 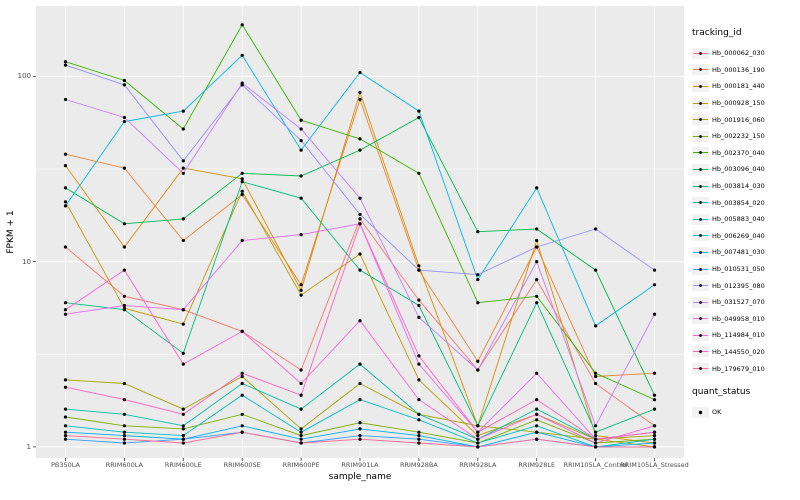 What do you see at coordinates (745, 319) in the screenshot?
I see `legend-entry: Hb_049958_010` at bounding box center [745, 319].